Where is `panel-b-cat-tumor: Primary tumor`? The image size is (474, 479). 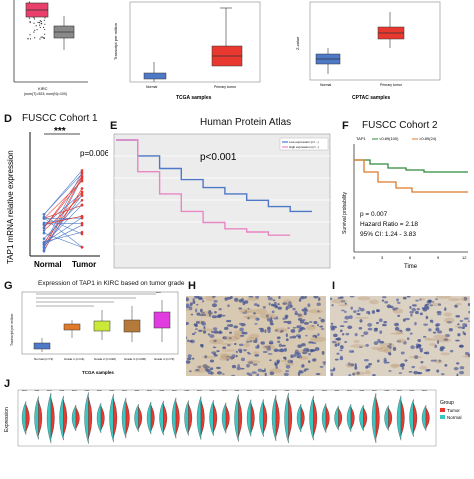 panel-b-cat-tumor: Primary tumor is located at coordinates (225, 87).